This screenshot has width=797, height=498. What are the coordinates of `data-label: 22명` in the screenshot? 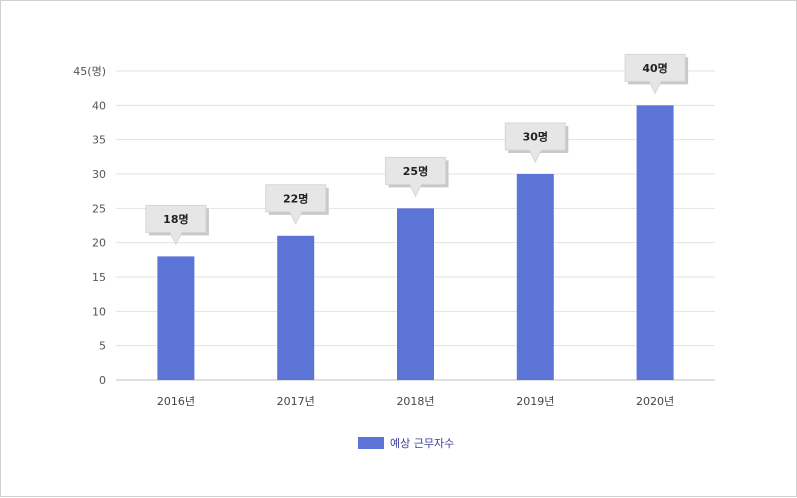 It's located at (295, 198).